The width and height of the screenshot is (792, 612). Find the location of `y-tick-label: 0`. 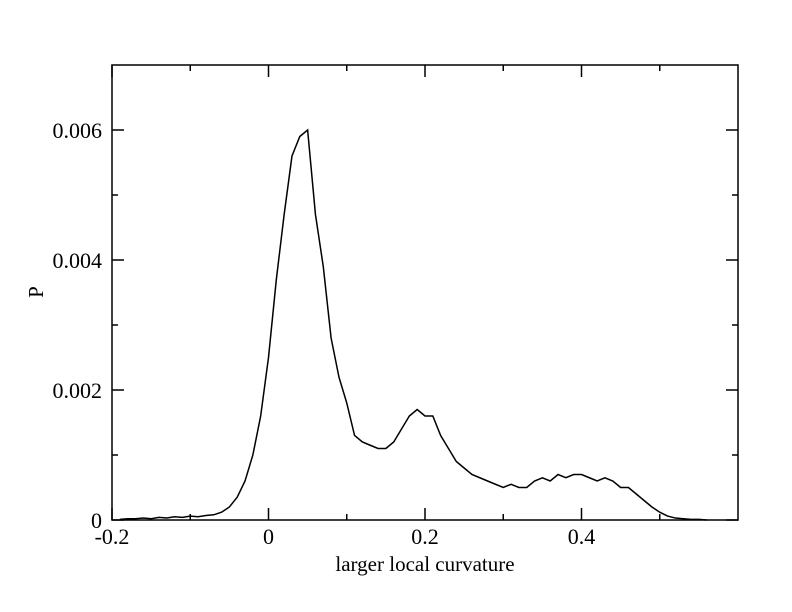

y-tick-label: 0 is located at coordinates (96, 520).